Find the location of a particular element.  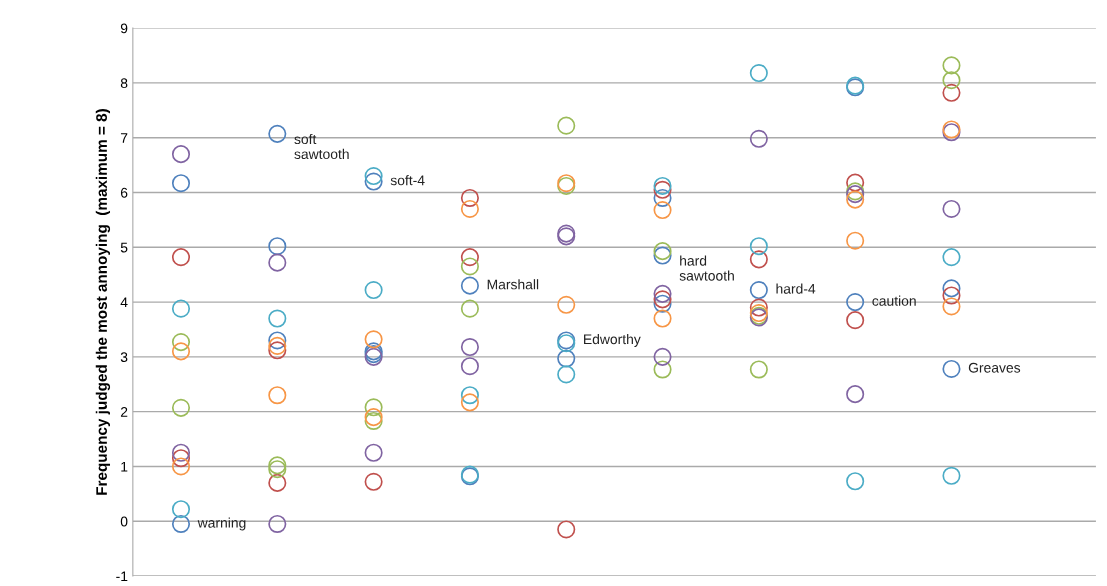

y-axis-title: Frequency judged the most annoying (maximum = 8) is located at coordinates (103, 302).